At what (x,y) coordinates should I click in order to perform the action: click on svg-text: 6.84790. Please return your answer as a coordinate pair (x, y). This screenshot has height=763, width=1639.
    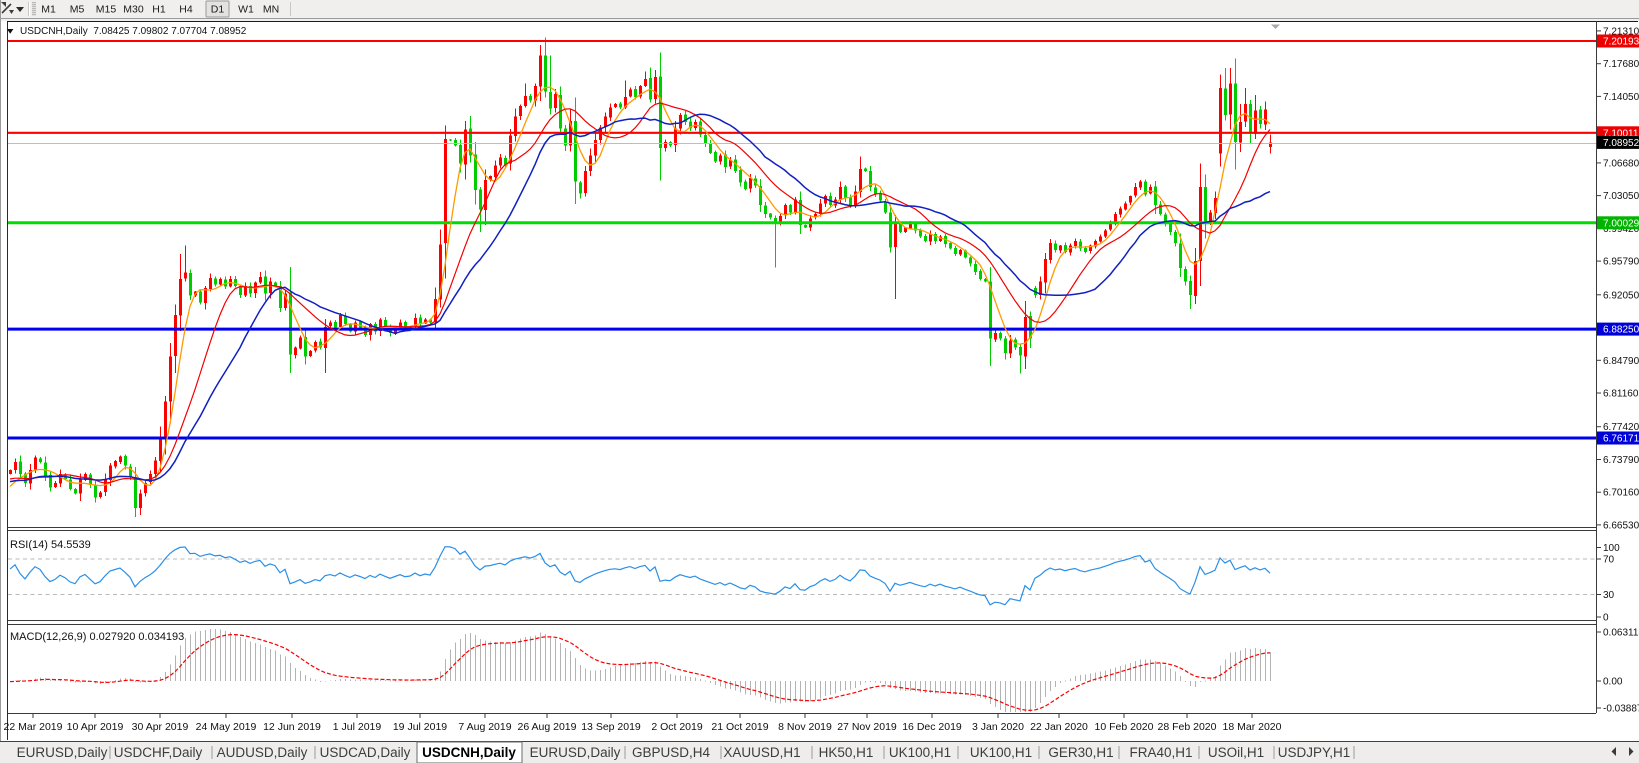
    Looking at the image, I should click on (1621, 361).